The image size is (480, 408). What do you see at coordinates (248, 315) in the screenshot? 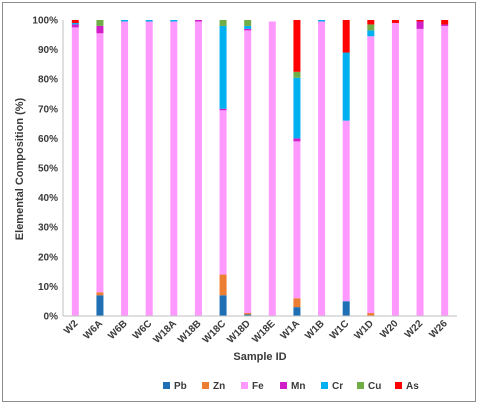
I see `bar-segment-w18d-pb` at bounding box center [248, 315].